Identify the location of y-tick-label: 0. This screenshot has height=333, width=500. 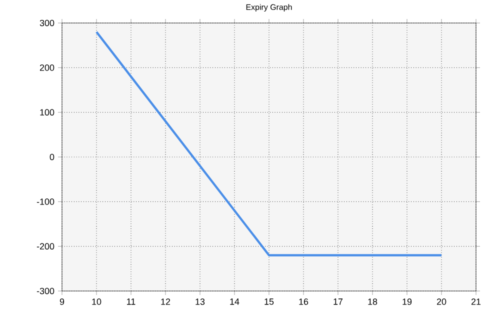
(52, 157).